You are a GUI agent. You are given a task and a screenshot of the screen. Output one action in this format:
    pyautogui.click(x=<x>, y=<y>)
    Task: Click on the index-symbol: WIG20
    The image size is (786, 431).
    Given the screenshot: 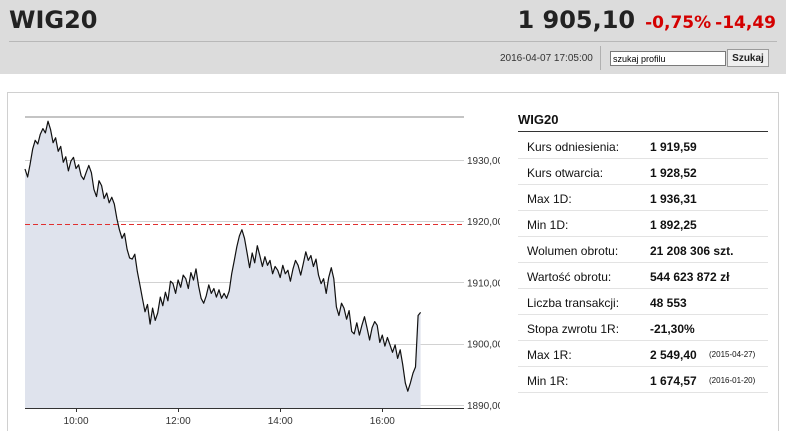 What is the action you would take?
    pyautogui.click(x=53, y=20)
    